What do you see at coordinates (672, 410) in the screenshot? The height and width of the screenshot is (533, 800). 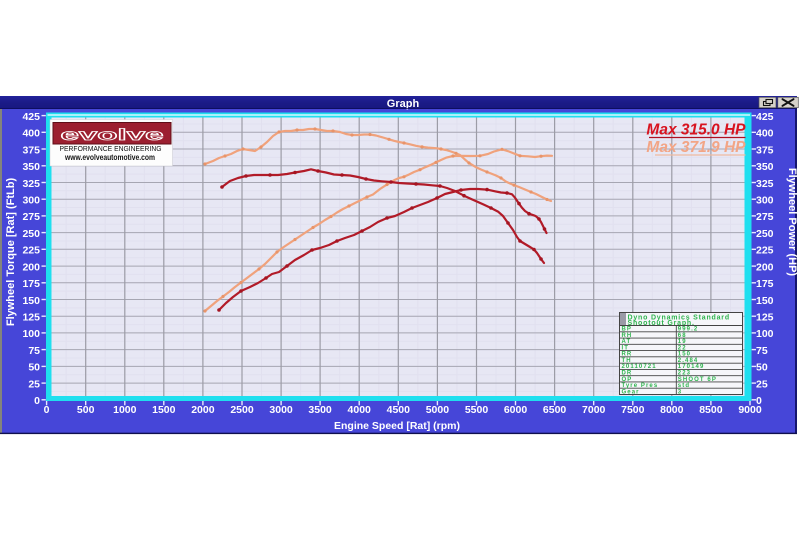 I see `svg-text: 8000` at bounding box center [672, 410].